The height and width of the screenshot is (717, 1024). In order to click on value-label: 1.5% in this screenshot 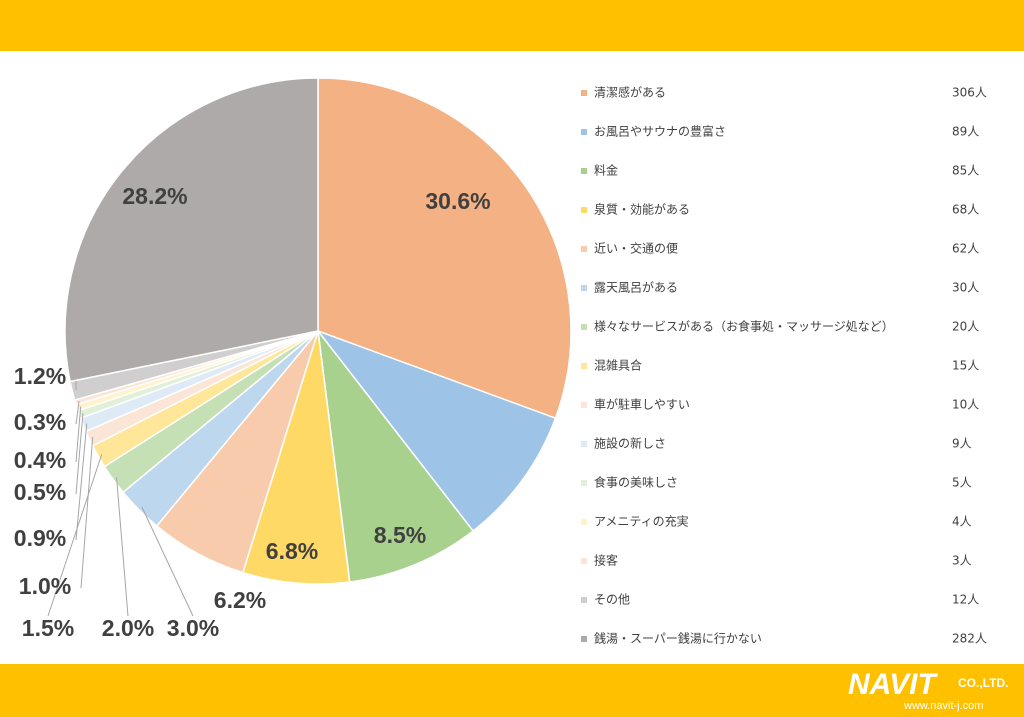, I will do `click(48, 628)`.